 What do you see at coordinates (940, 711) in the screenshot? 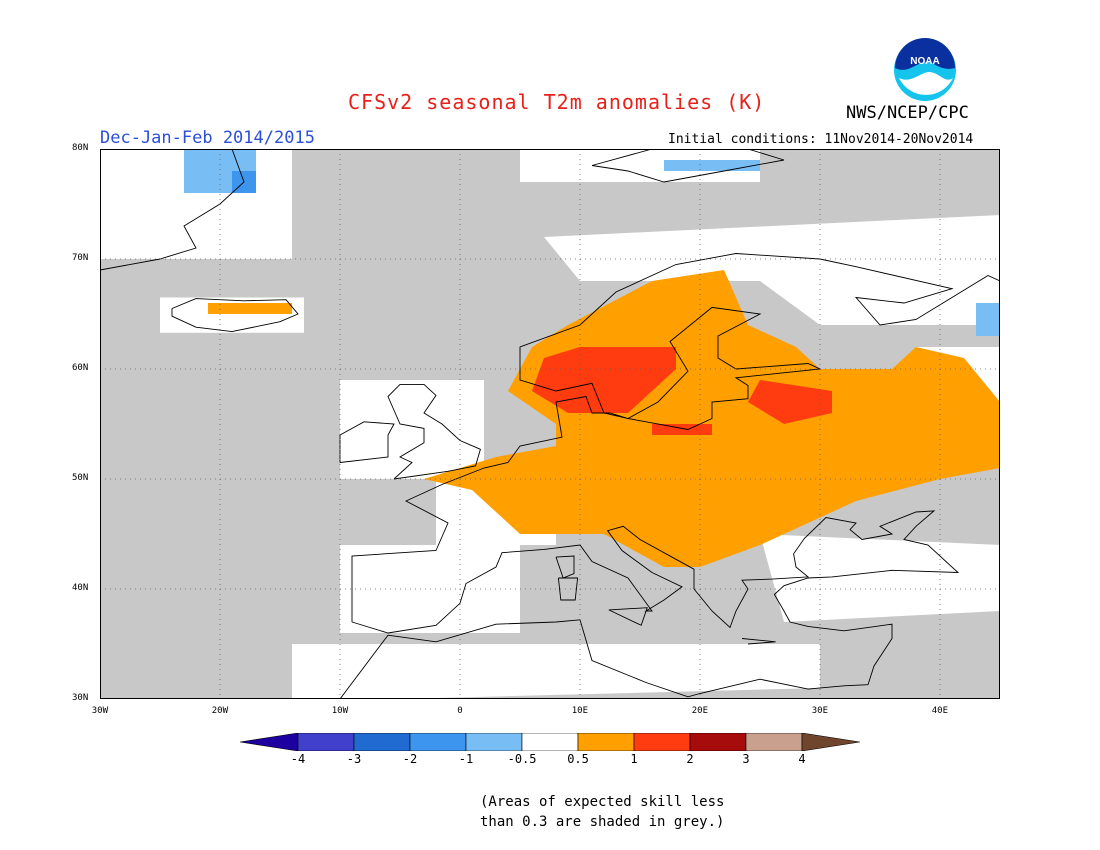
I see `lon-tick-label: 40E` at bounding box center [940, 711].